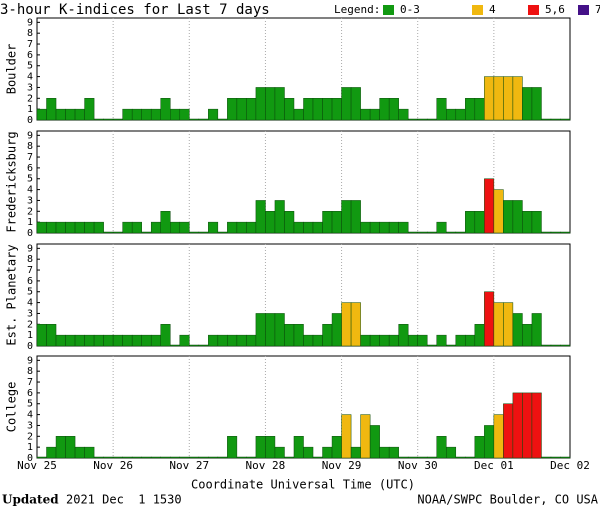 This screenshot has height=510, width=600. Describe the element at coordinates (494, 465) in the screenshot. I see `x-tick-label: Dec 01` at that location.